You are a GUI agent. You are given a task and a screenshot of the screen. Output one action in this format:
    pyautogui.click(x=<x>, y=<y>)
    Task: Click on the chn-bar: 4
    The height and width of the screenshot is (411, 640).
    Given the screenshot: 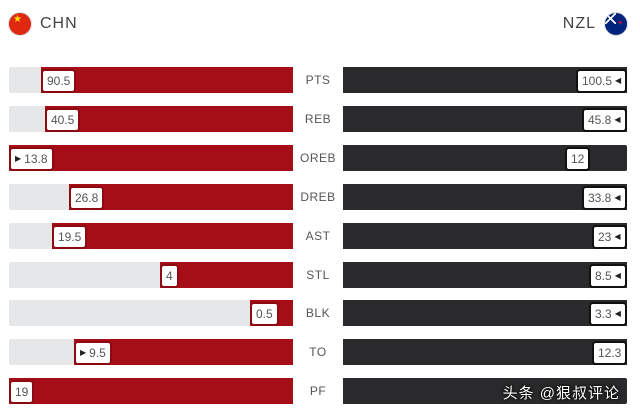 What is the action you would take?
    pyautogui.click(x=151, y=274)
    